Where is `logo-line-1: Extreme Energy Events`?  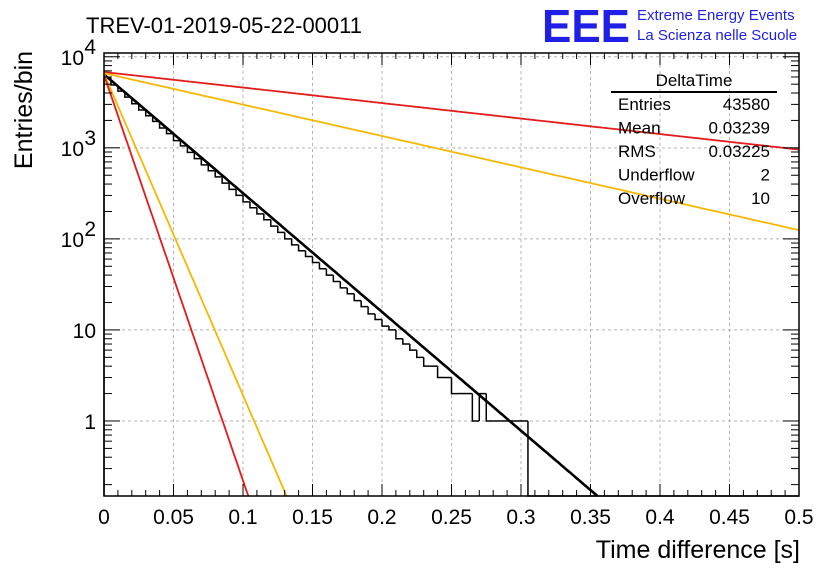
logo-line-1: Extreme Energy Events is located at coordinates (716, 15).